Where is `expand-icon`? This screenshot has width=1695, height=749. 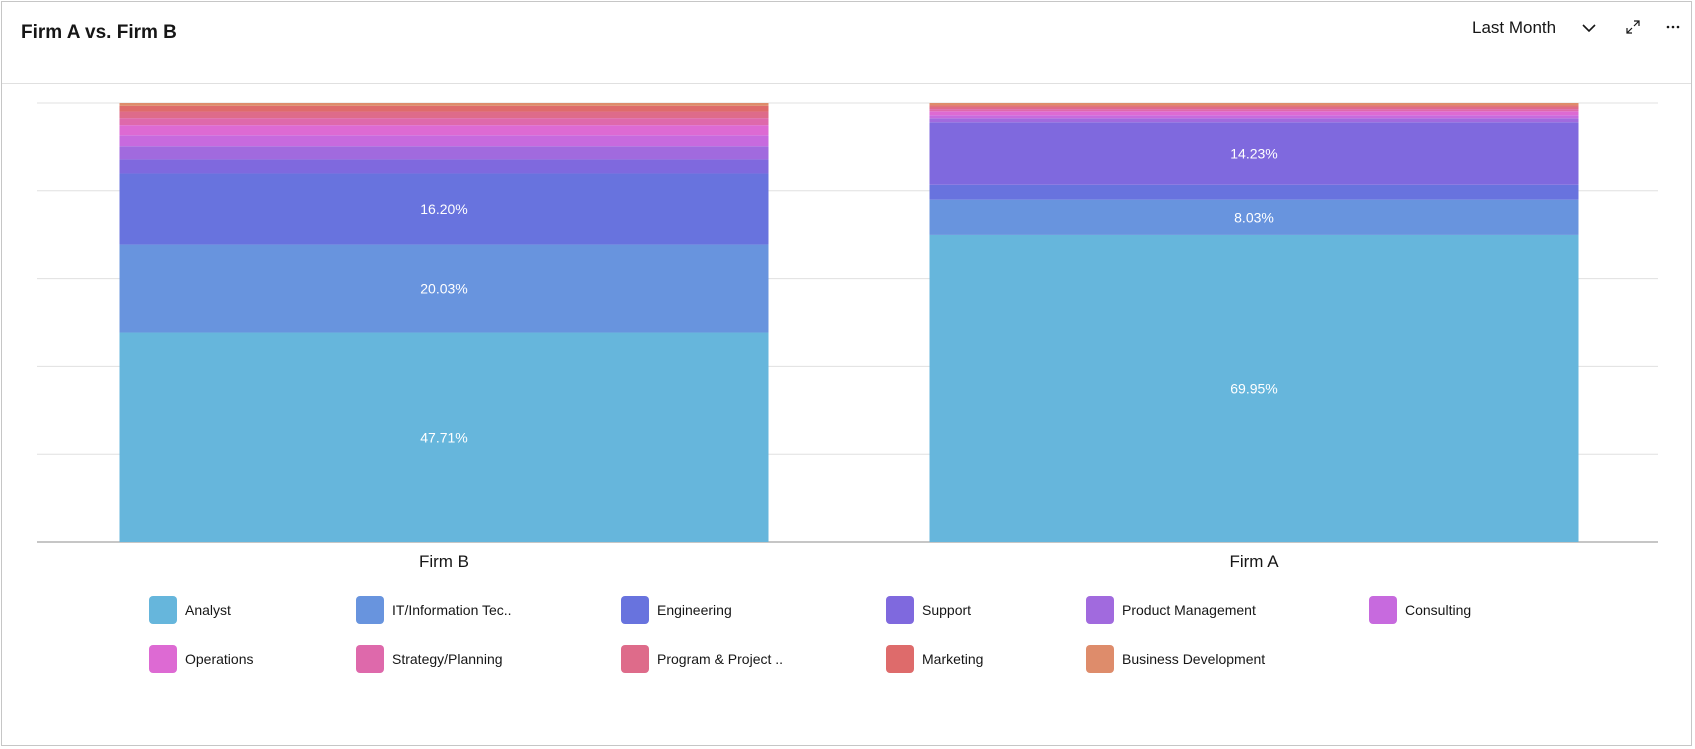 expand-icon is located at coordinates (1633, 27).